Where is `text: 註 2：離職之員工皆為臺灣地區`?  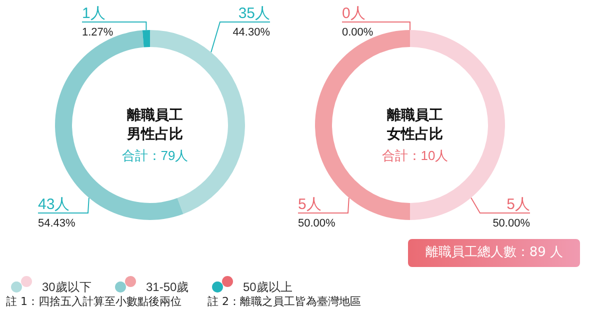
text: 註 2：離職之員工皆為臺灣地區 is located at coordinates (284, 301).